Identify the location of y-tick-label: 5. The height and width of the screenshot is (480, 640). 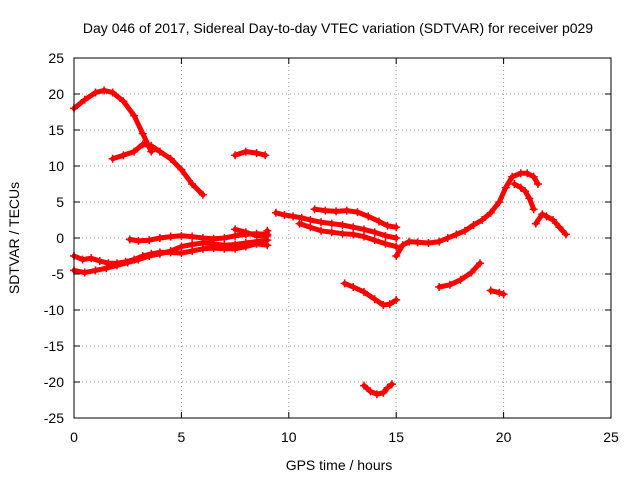
(60, 202).